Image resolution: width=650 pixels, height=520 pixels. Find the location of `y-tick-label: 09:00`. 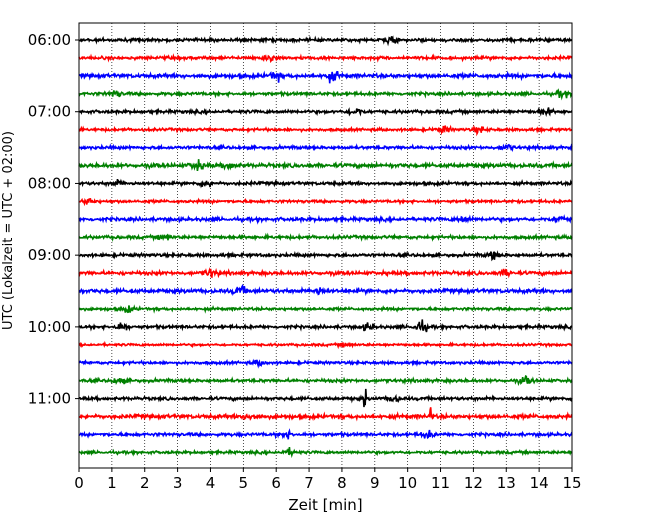

y-tick-label: 09:00 is located at coordinates (49, 255).